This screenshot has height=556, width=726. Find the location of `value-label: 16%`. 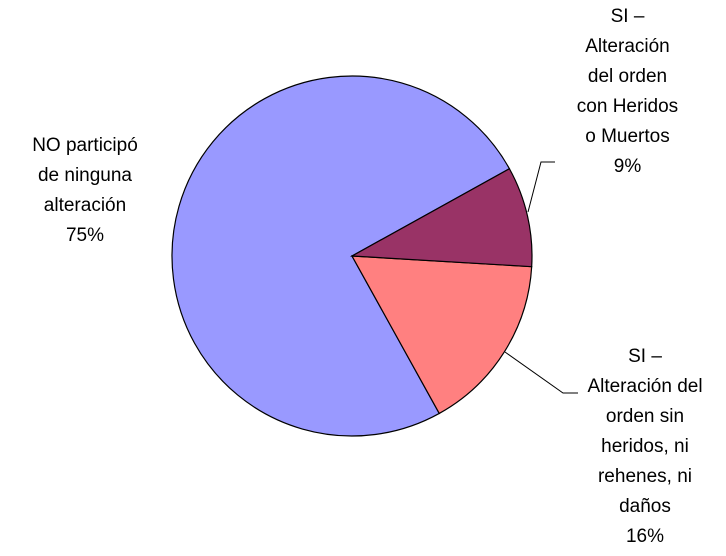

value-label: 16% is located at coordinates (645, 536).